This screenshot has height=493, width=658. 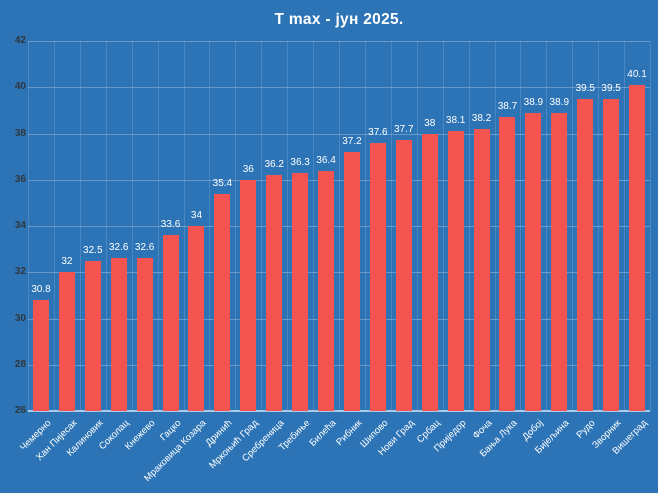 What do you see at coordinates (20, 410) in the screenshot?
I see `y-tick-label: 26` at bounding box center [20, 410].